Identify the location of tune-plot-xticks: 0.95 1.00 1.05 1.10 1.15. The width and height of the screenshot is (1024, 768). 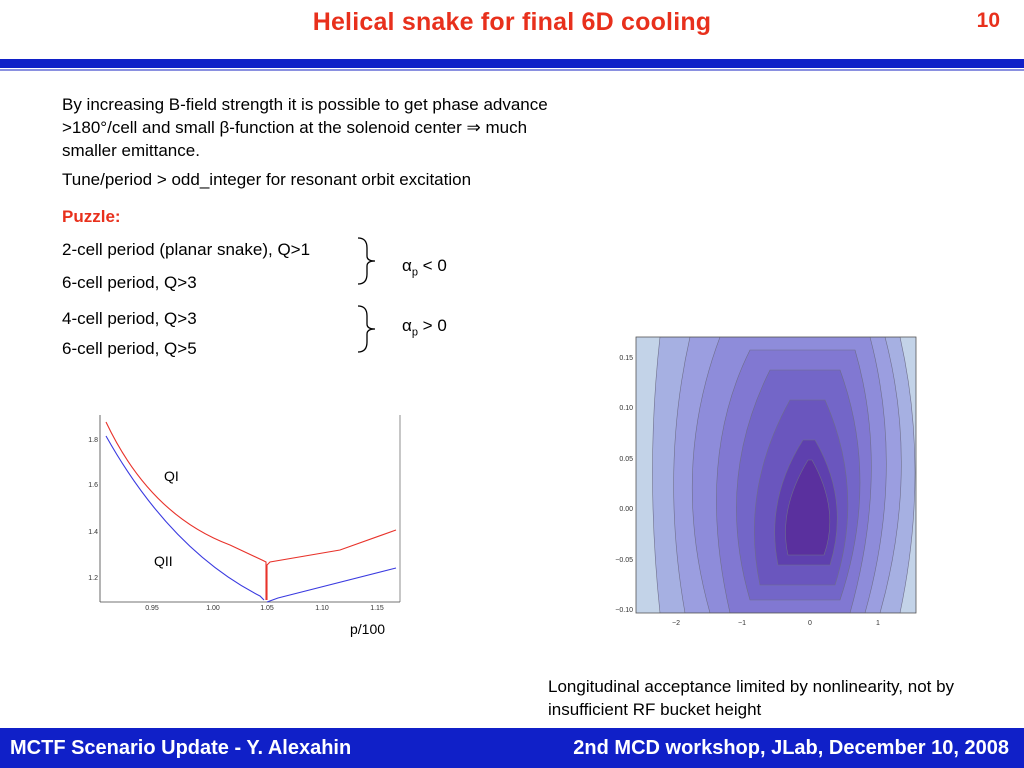
(264, 608).